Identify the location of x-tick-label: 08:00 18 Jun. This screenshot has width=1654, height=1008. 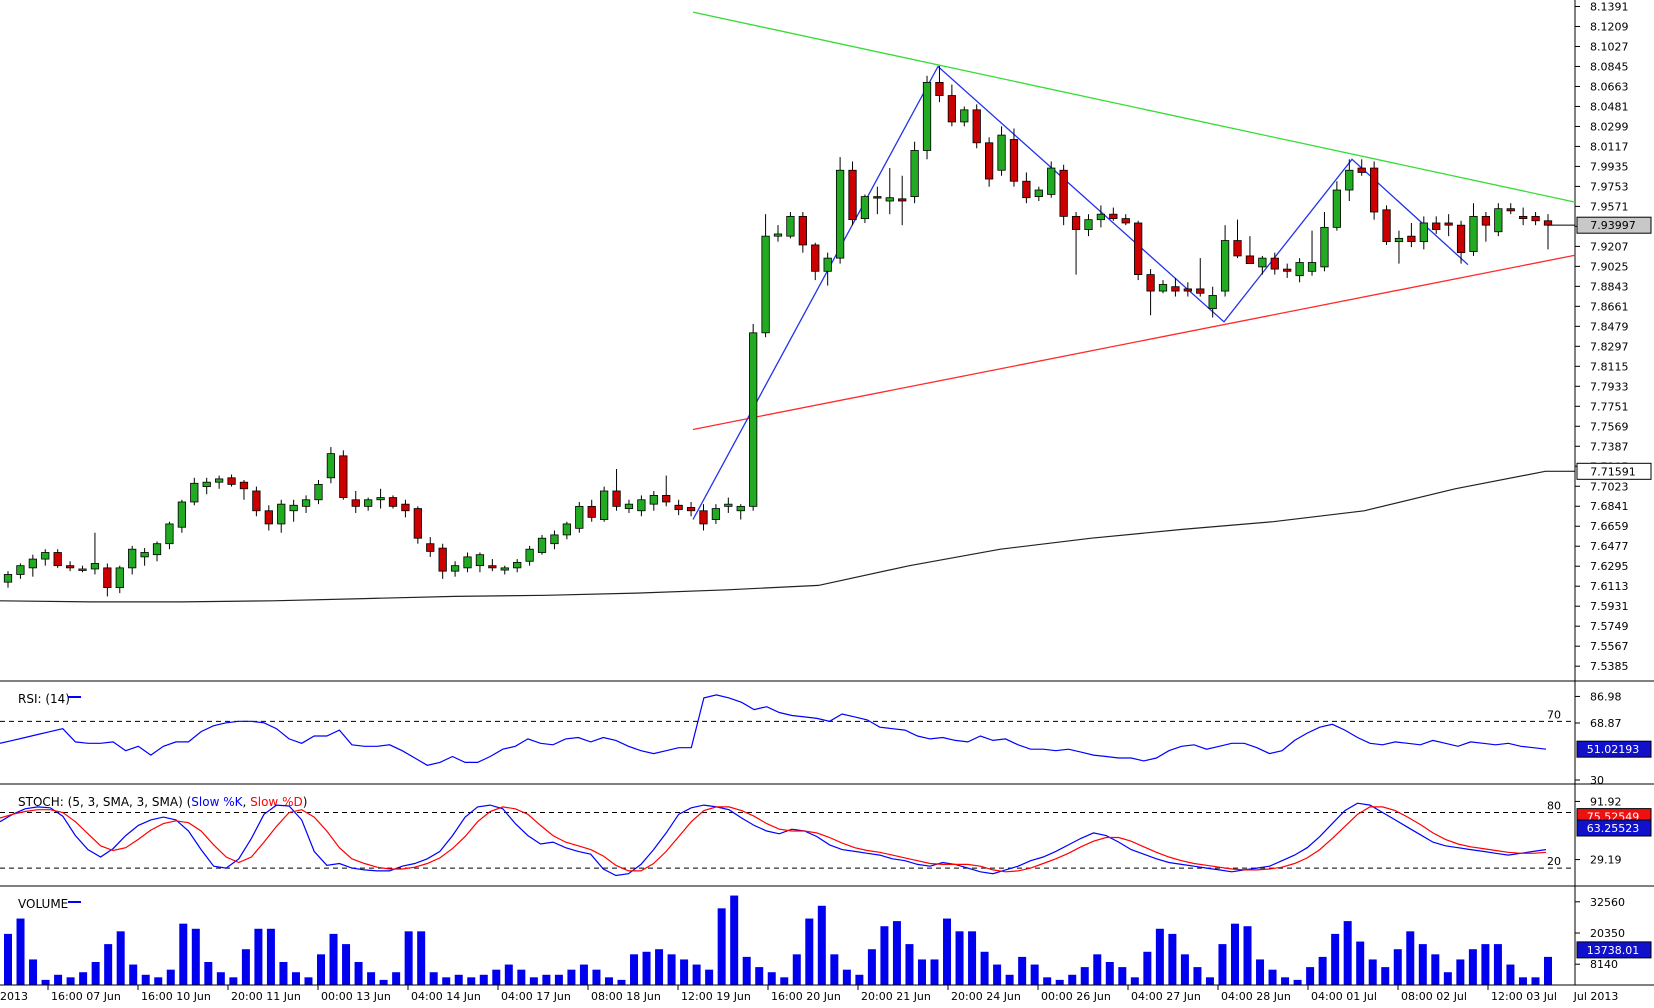
(626, 996).